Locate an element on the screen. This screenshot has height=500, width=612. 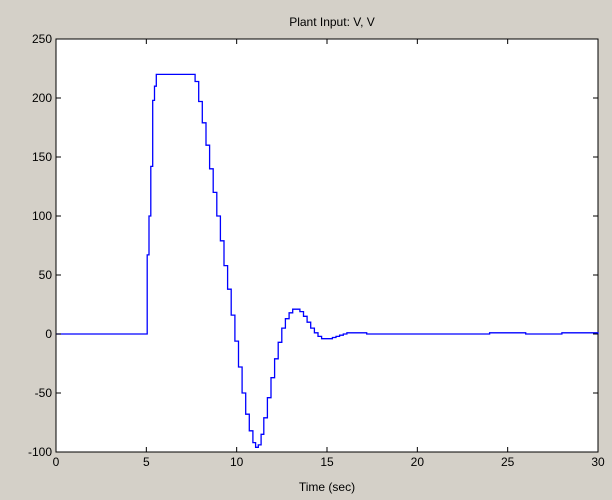
x-axis-label: Time (sec) is located at coordinates (327, 487).